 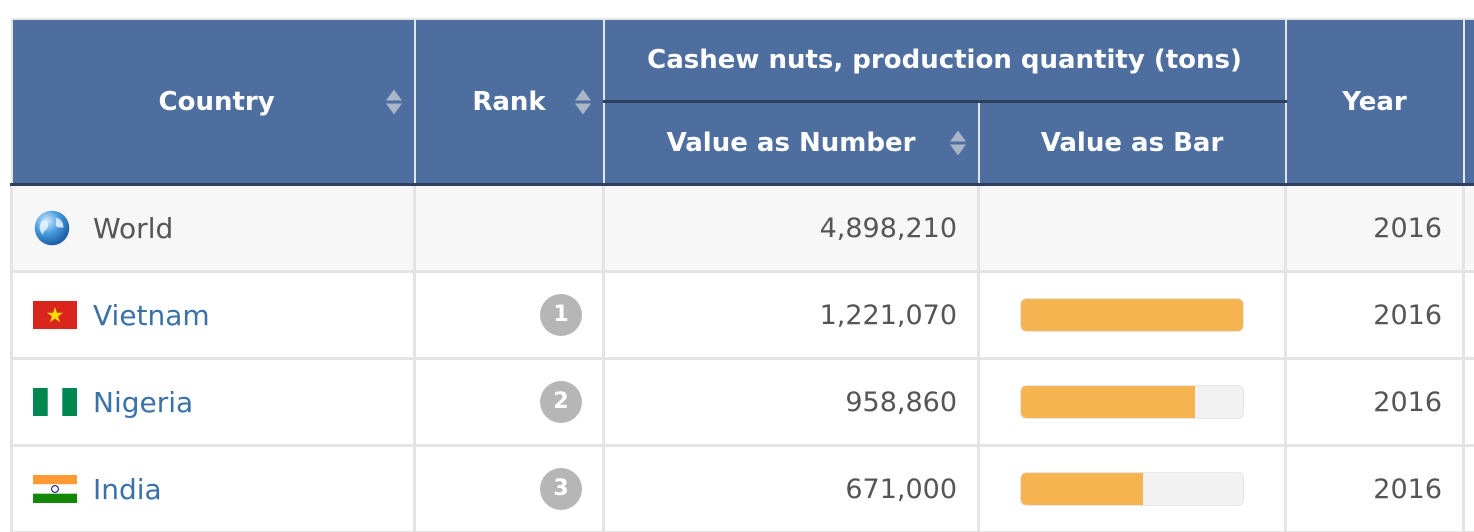 What do you see at coordinates (561, 489) in the screenshot?
I see `rank-badge: 3` at bounding box center [561, 489].